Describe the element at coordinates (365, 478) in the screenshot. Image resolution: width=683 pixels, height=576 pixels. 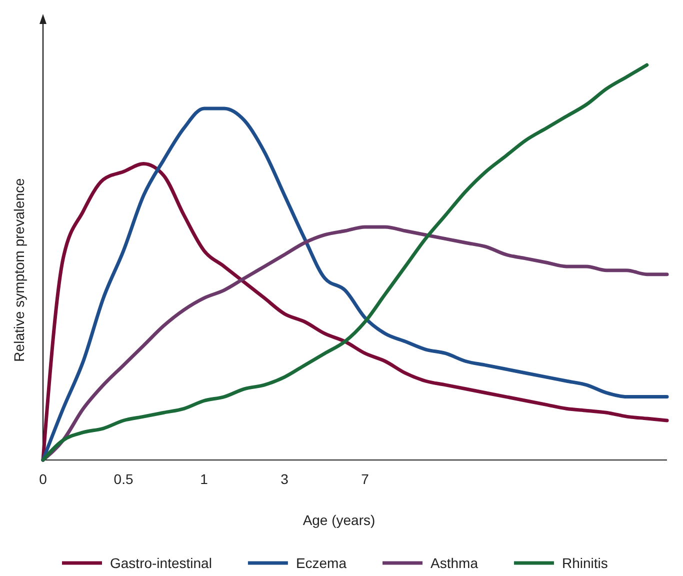
I see `x-tick-label: 7` at that location.